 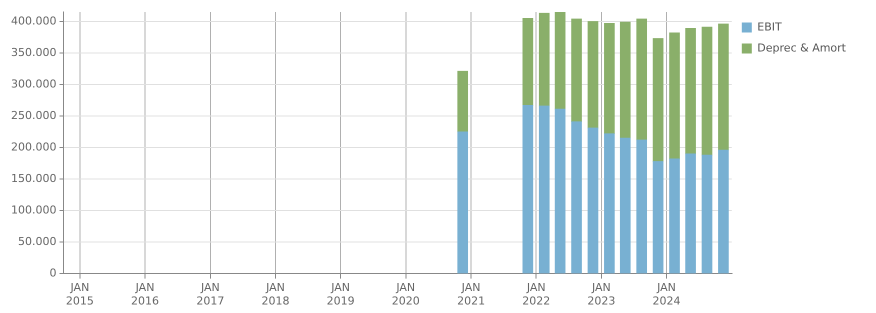 What do you see at coordinates (80, 294) in the screenshot?
I see `x-tick-label: JAN 2015` at bounding box center [80, 294].